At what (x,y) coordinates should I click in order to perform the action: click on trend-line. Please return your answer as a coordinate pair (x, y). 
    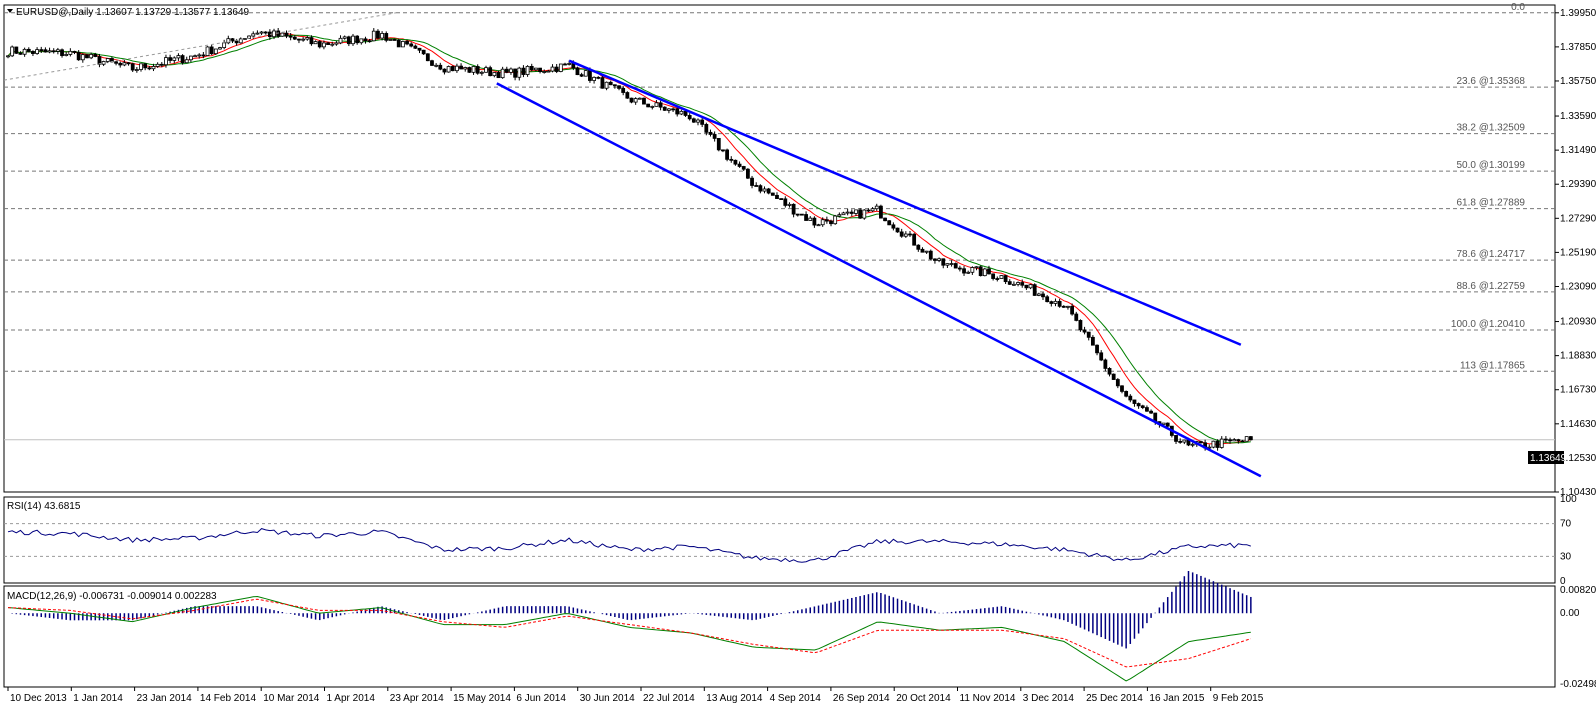
    Looking at the image, I should click on (200, 46).